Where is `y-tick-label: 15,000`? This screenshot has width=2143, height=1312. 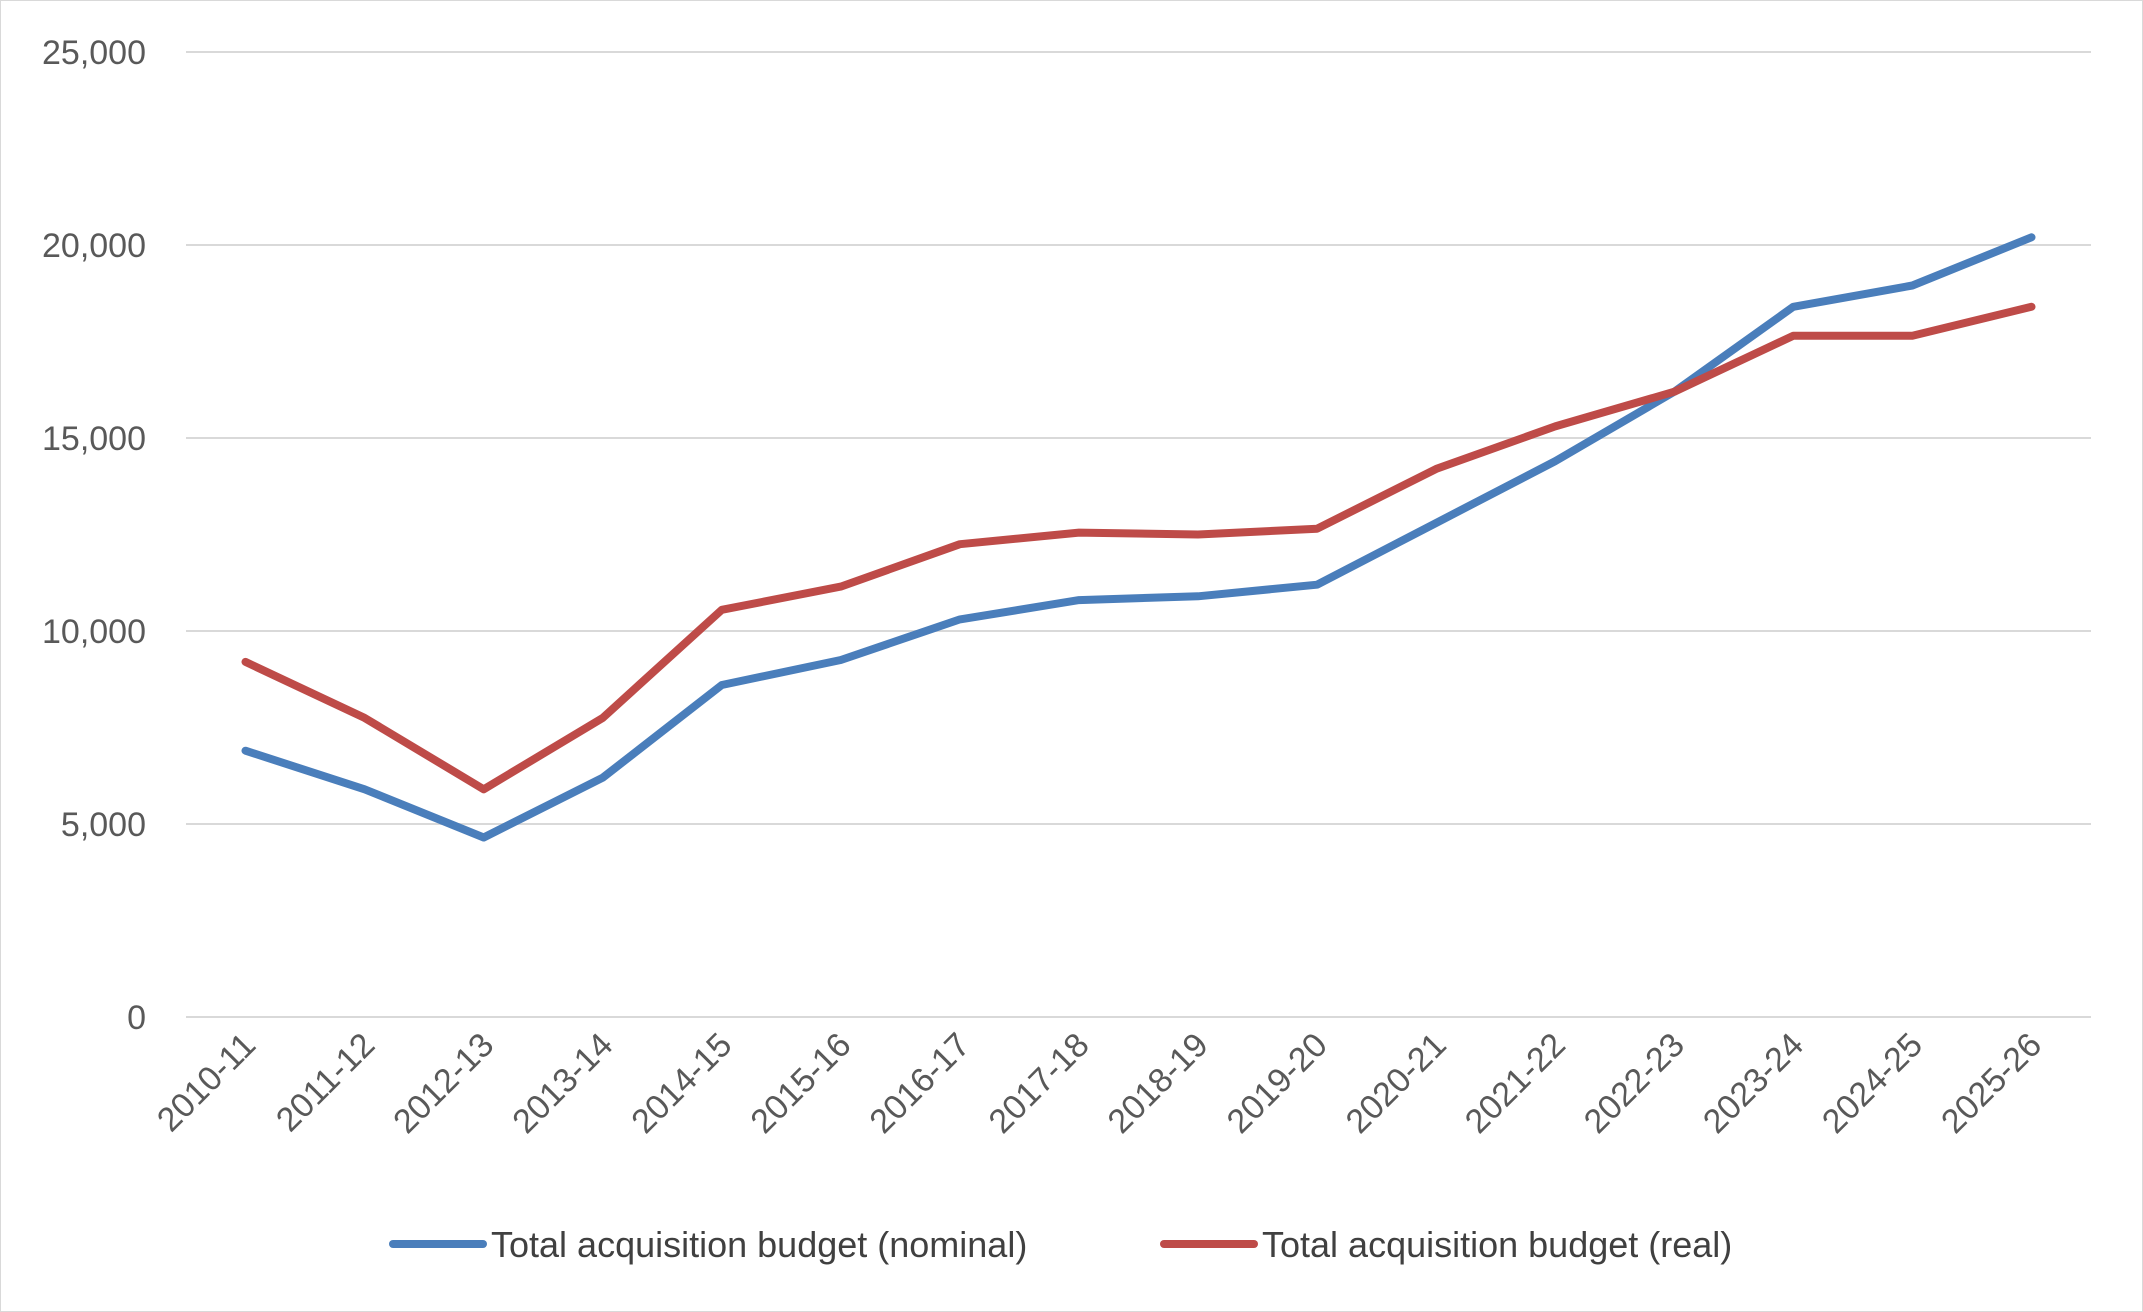
y-tick-label: 15,000 is located at coordinates (94, 439).